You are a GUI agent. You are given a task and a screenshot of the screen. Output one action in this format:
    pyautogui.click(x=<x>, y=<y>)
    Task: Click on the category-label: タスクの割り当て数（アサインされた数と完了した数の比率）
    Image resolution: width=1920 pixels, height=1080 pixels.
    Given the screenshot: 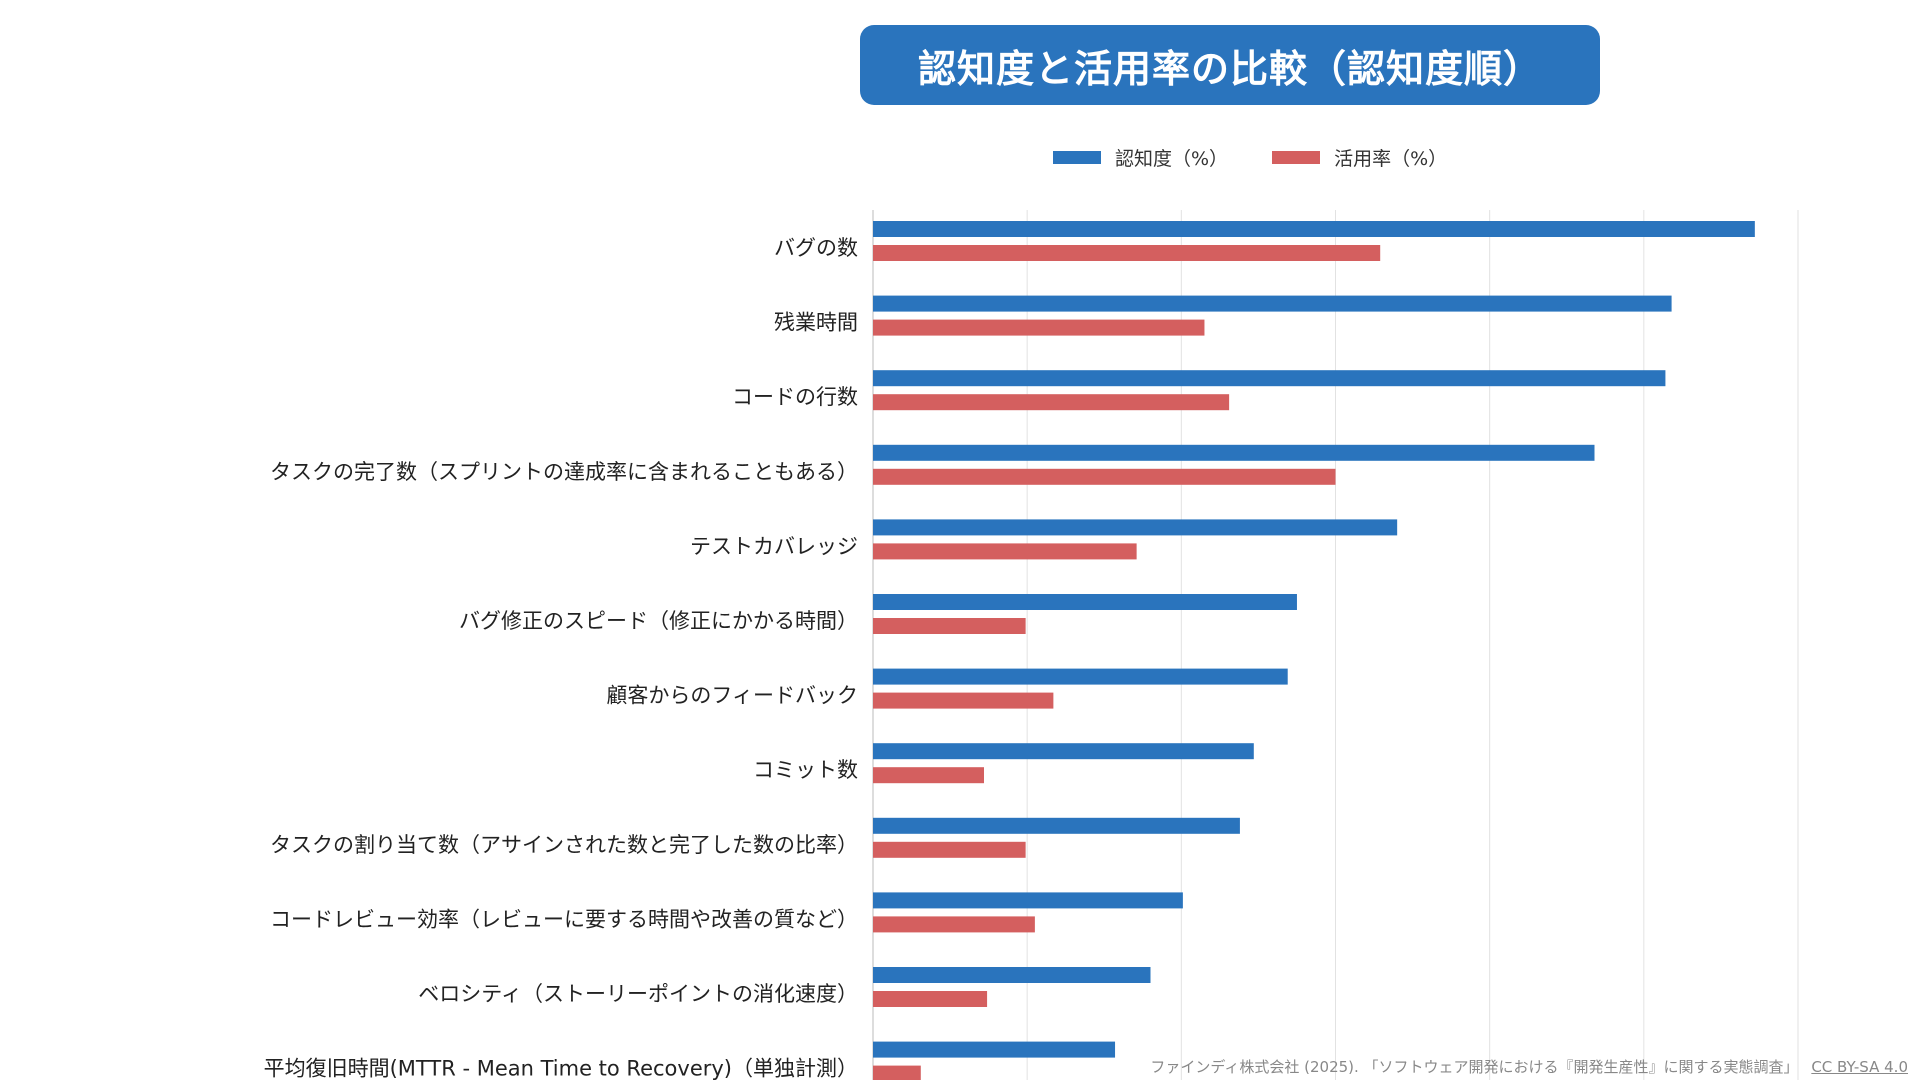 What is the action you would take?
    pyautogui.click(x=564, y=845)
    